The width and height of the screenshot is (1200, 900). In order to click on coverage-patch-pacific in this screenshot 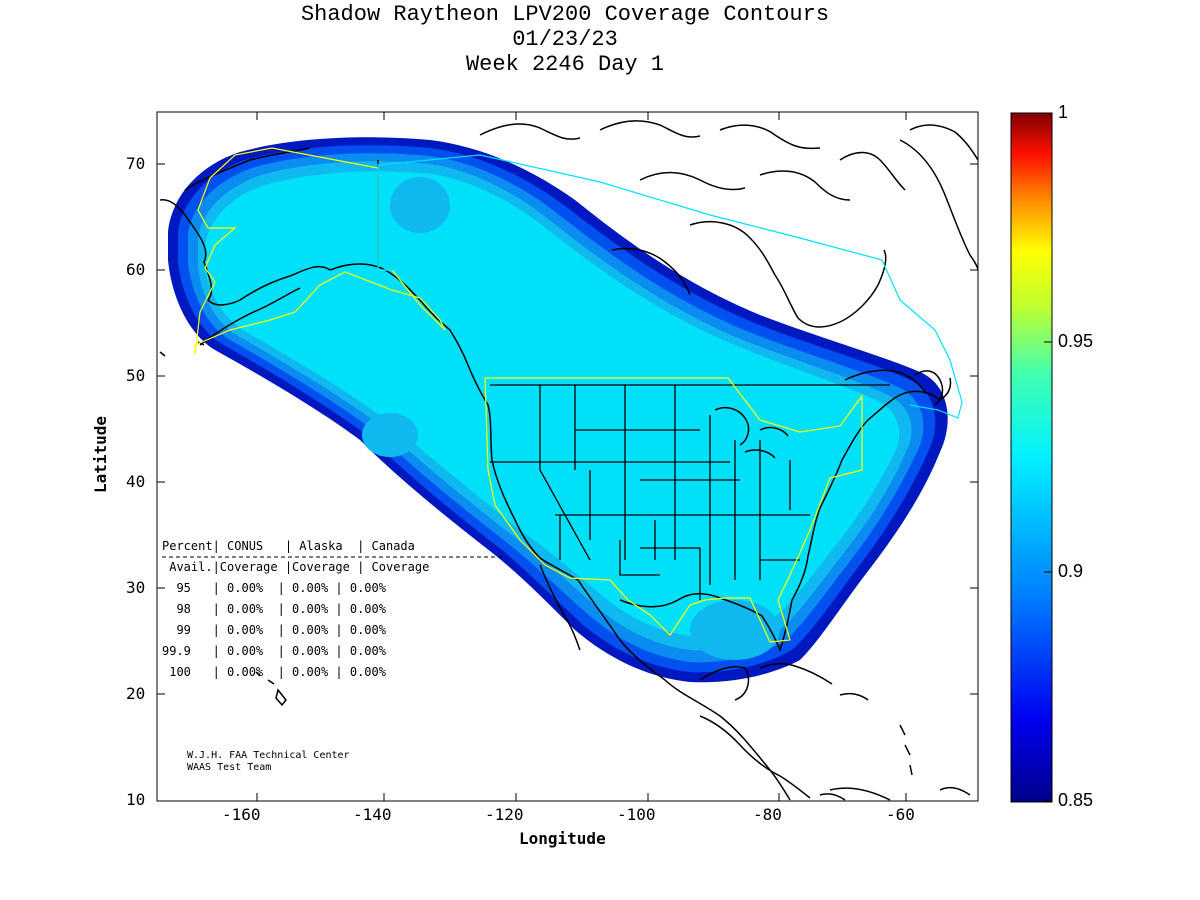, I will do `click(390, 435)`.